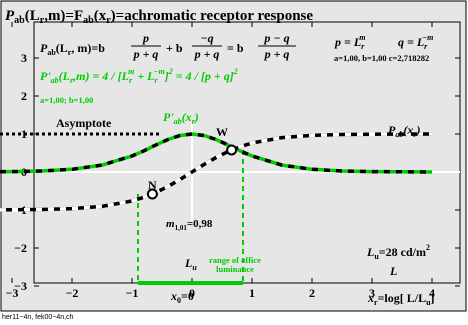 Image resolution: width=468 pixels, height=325 pixels. Describe the element at coordinates (12, 293) in the screenshot. I see `x-tick-label: −3` at that location.